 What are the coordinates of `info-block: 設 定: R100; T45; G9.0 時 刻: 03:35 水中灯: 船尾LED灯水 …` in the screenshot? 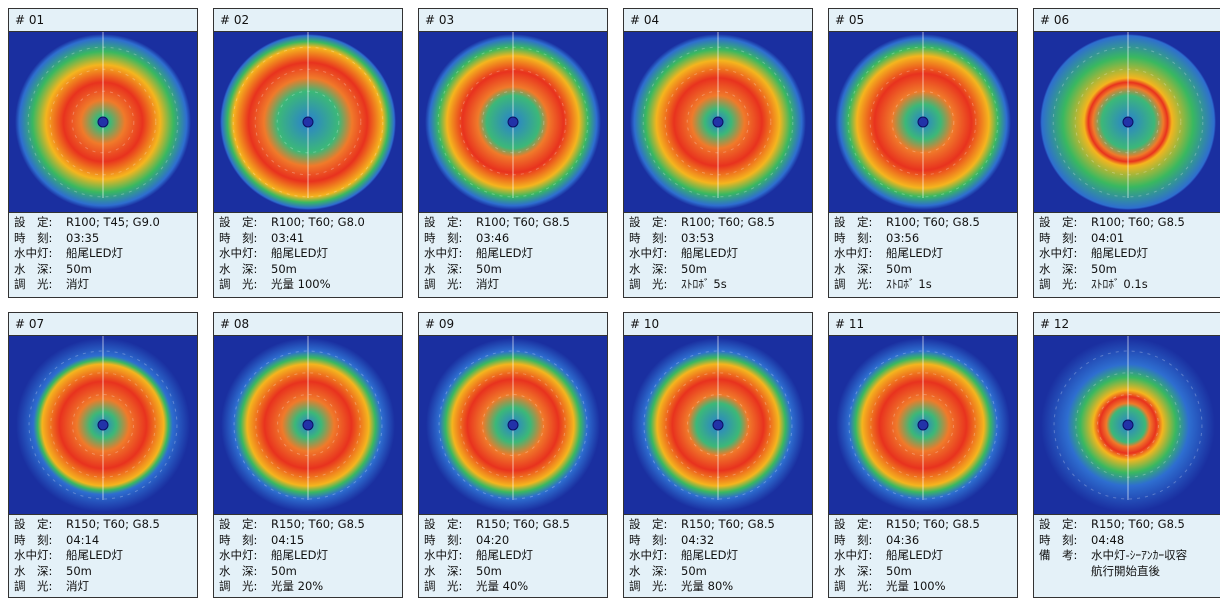 It's located at (103, 254).